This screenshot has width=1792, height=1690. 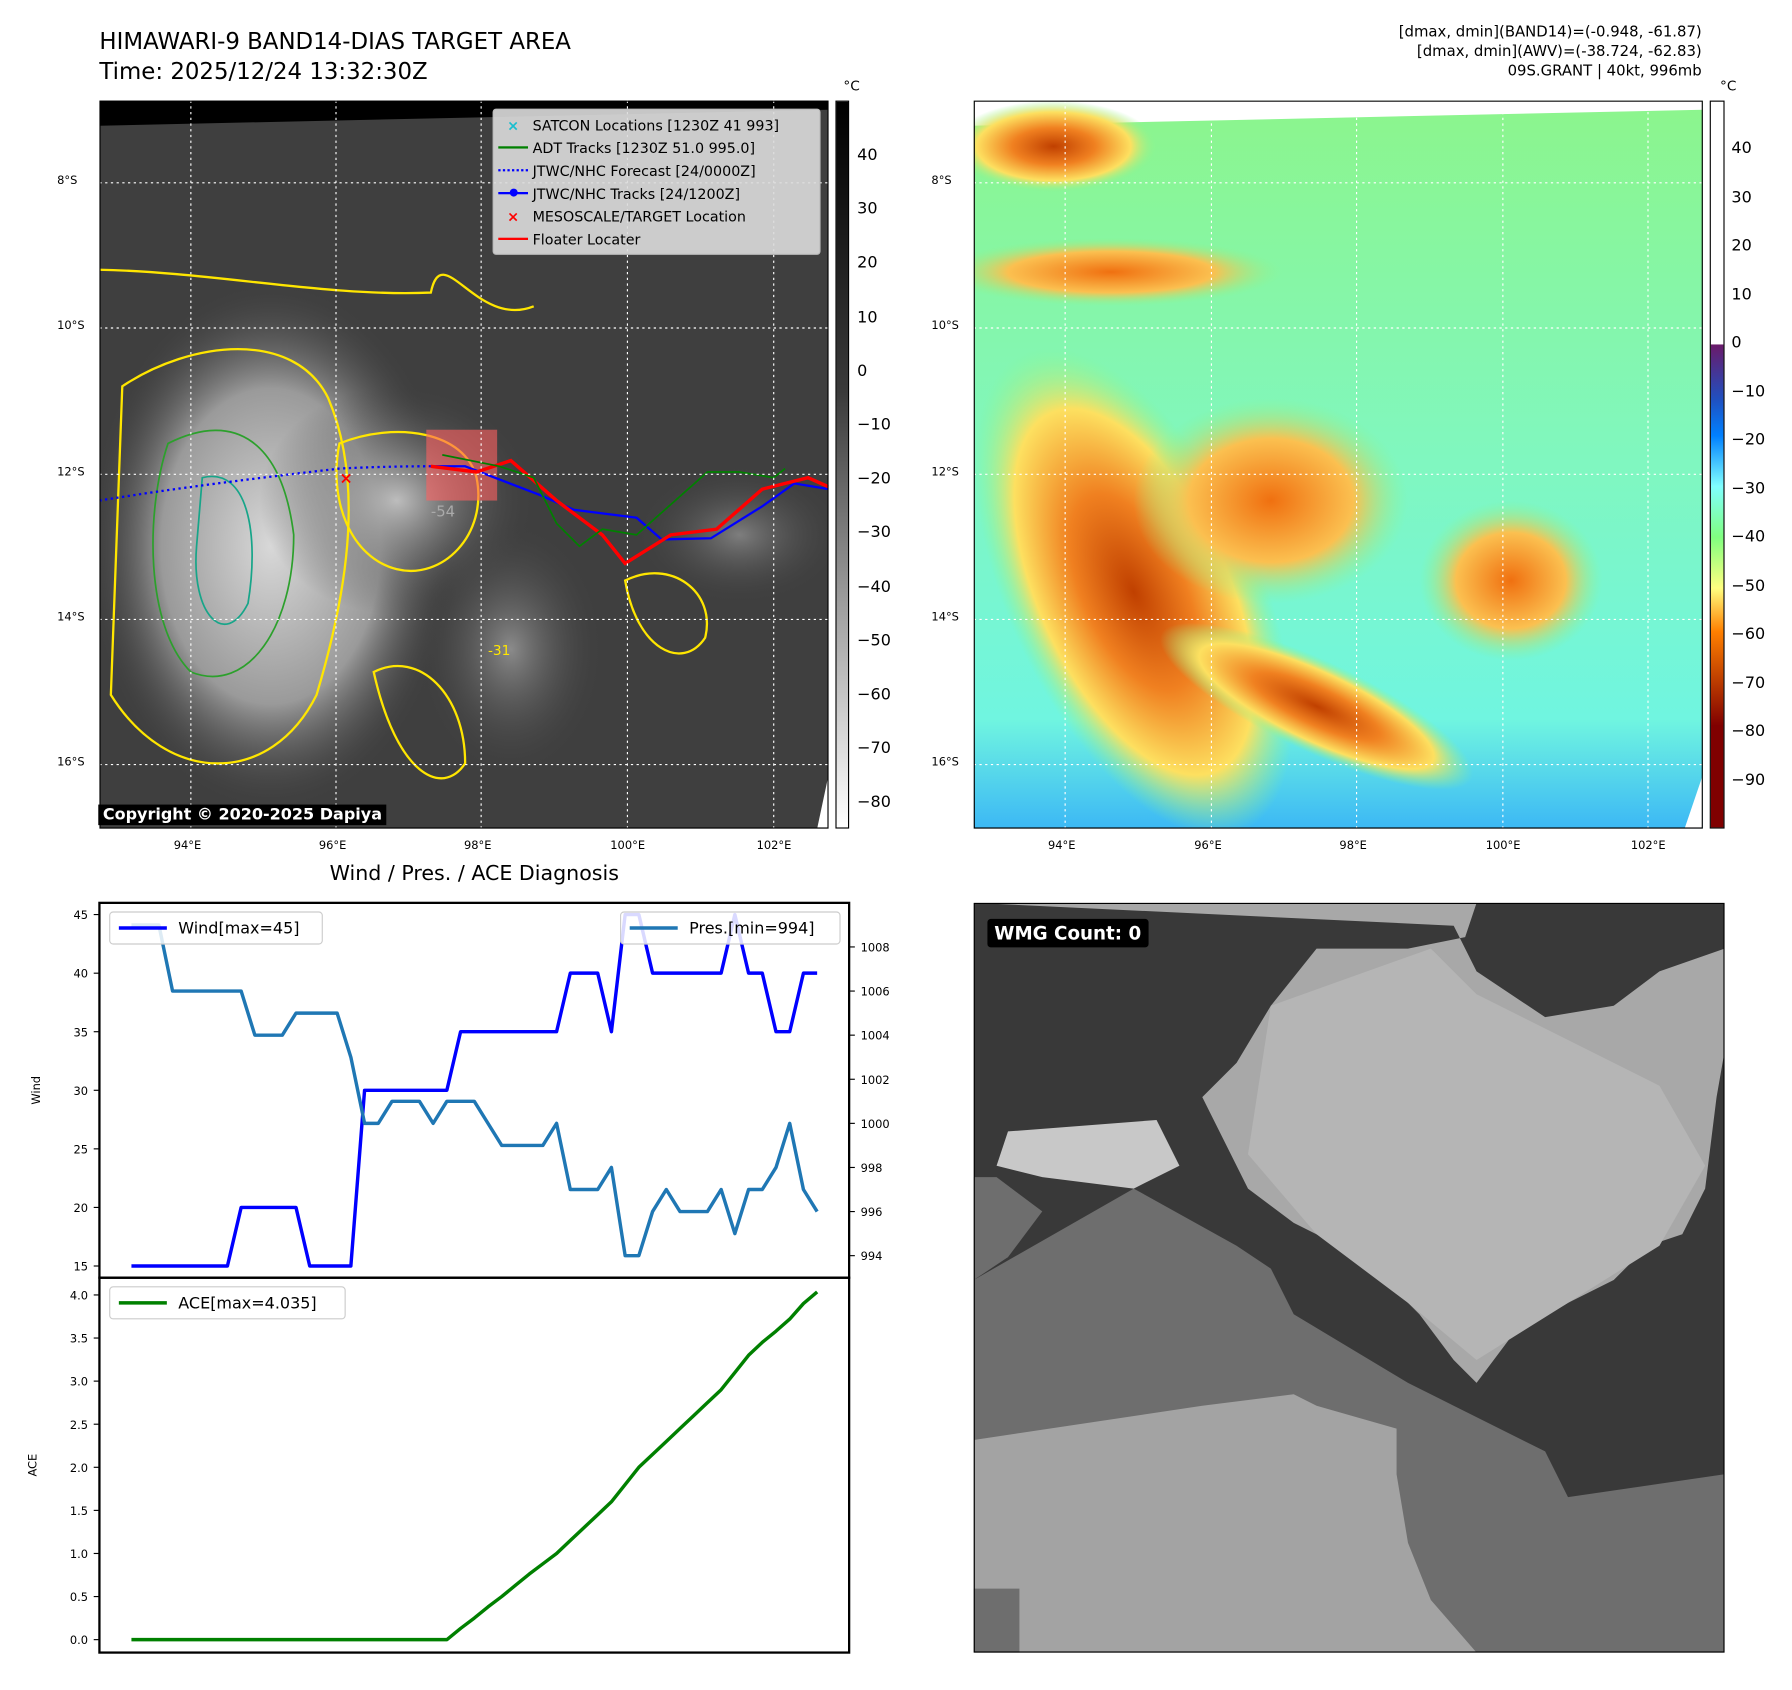 What do you see at coordinates (1736, 342) in the screenshot?
I see `colorbar-tick-label: 0` at bounding box center [1736, 342].